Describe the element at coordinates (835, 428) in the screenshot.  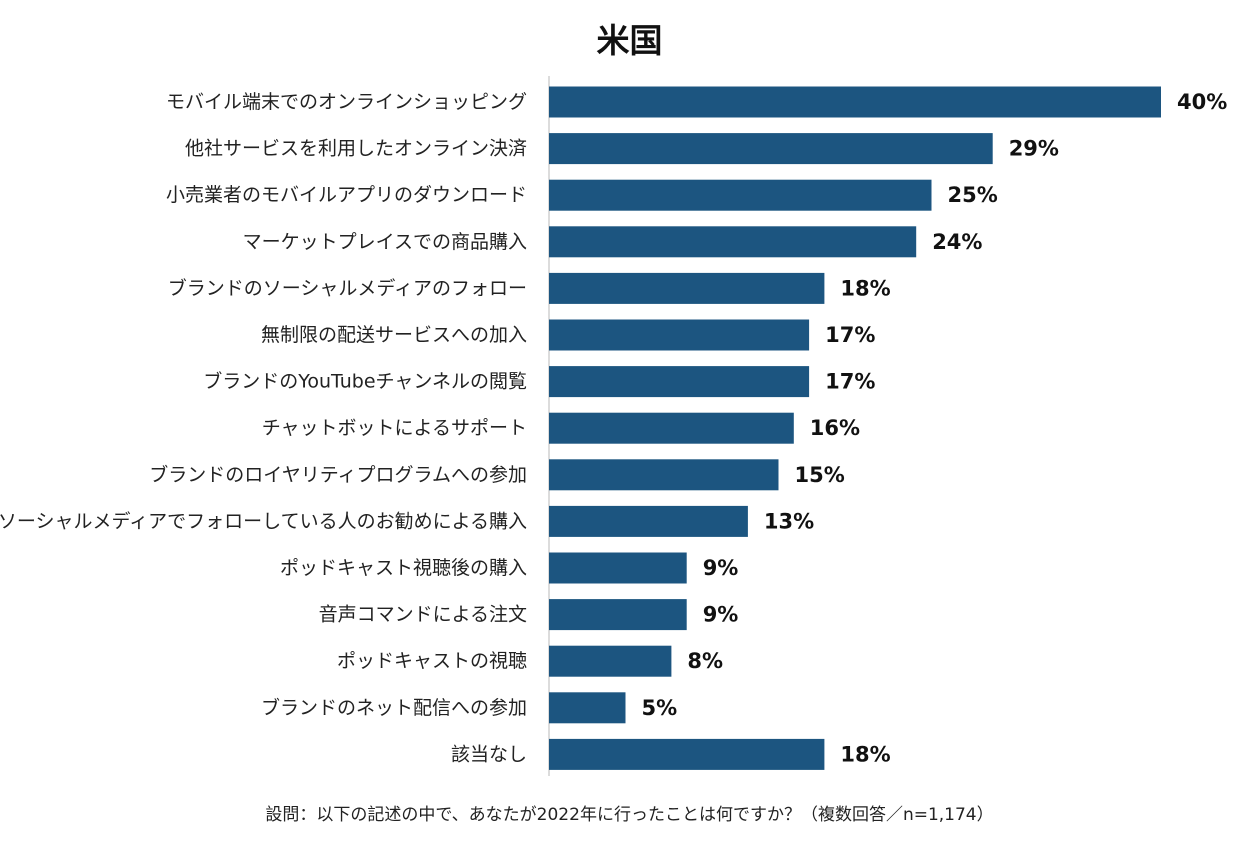
I see `value-label: 16%` at that location.